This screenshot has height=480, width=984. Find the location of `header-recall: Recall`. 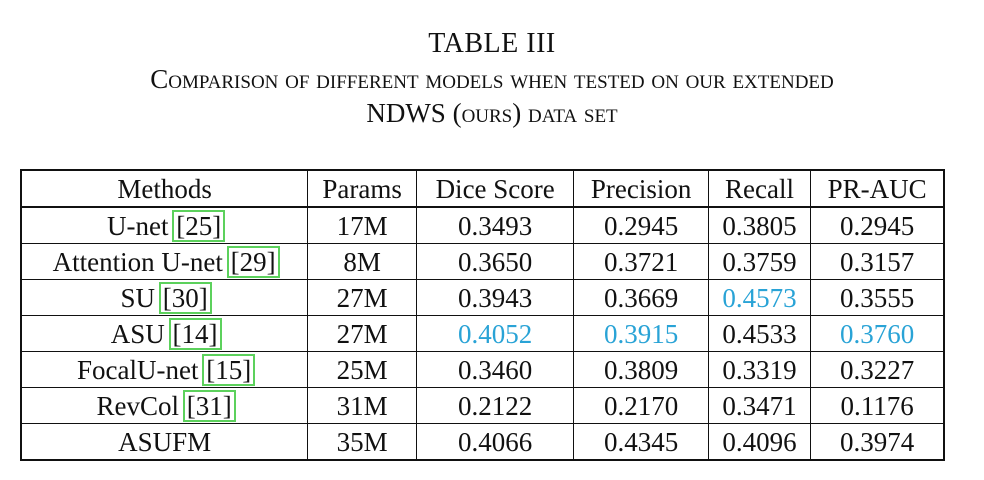

header-recall: Recall is located at coordinates (760, 188).